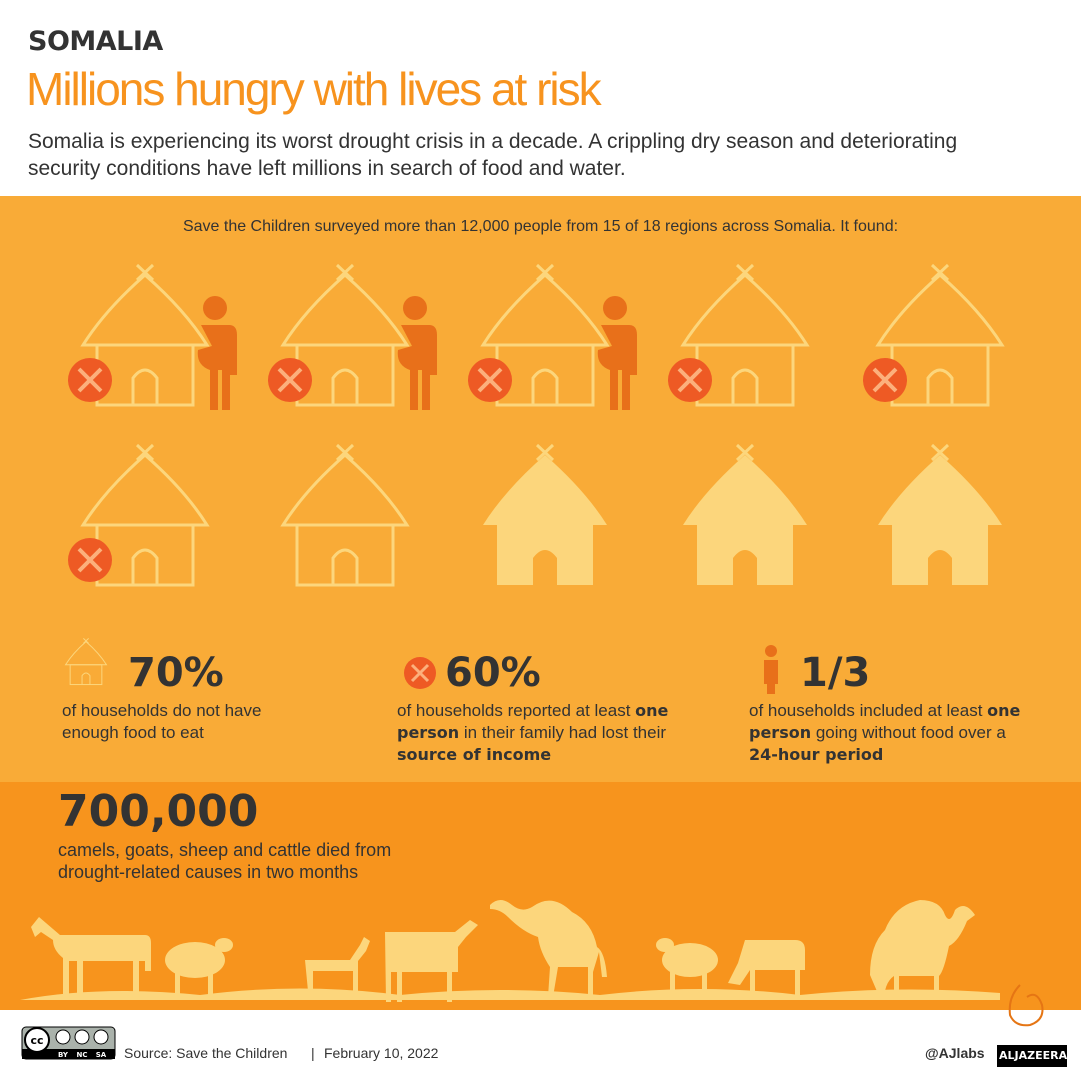  Describe the element at coordinates (158, 811) in the screenshot. I see `livestock-value: 700,000` at that location.